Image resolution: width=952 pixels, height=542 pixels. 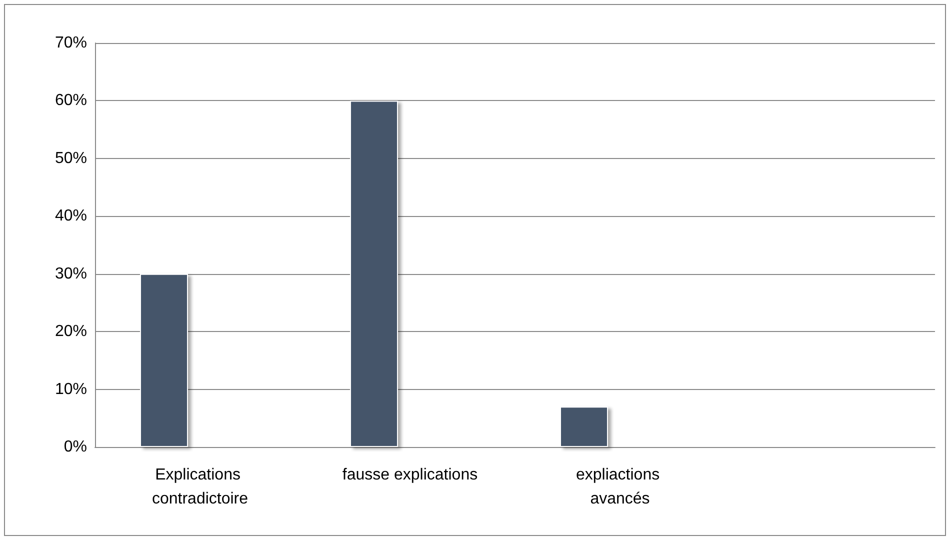 I want to click on y-tick-label: 20%, so click(x=70, y=331).